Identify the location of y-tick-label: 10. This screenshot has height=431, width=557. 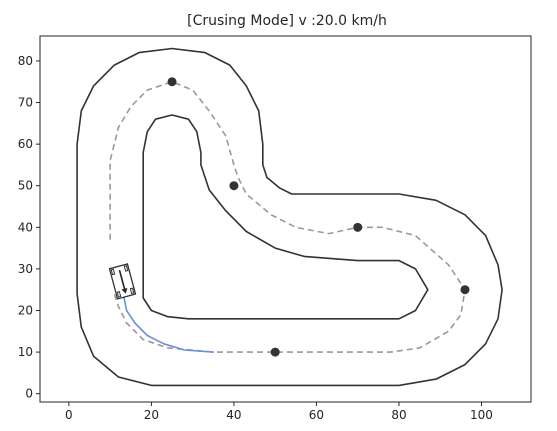
(25, 352).